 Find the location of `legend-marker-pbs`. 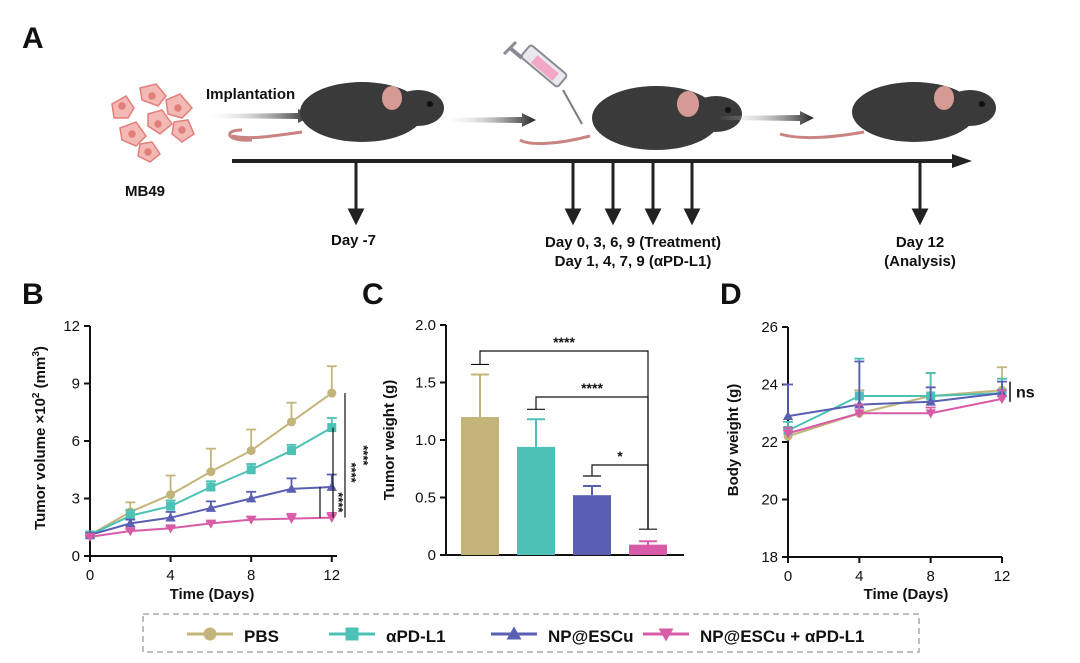

legend-marker-pbs is located at coordinates (210, 634).